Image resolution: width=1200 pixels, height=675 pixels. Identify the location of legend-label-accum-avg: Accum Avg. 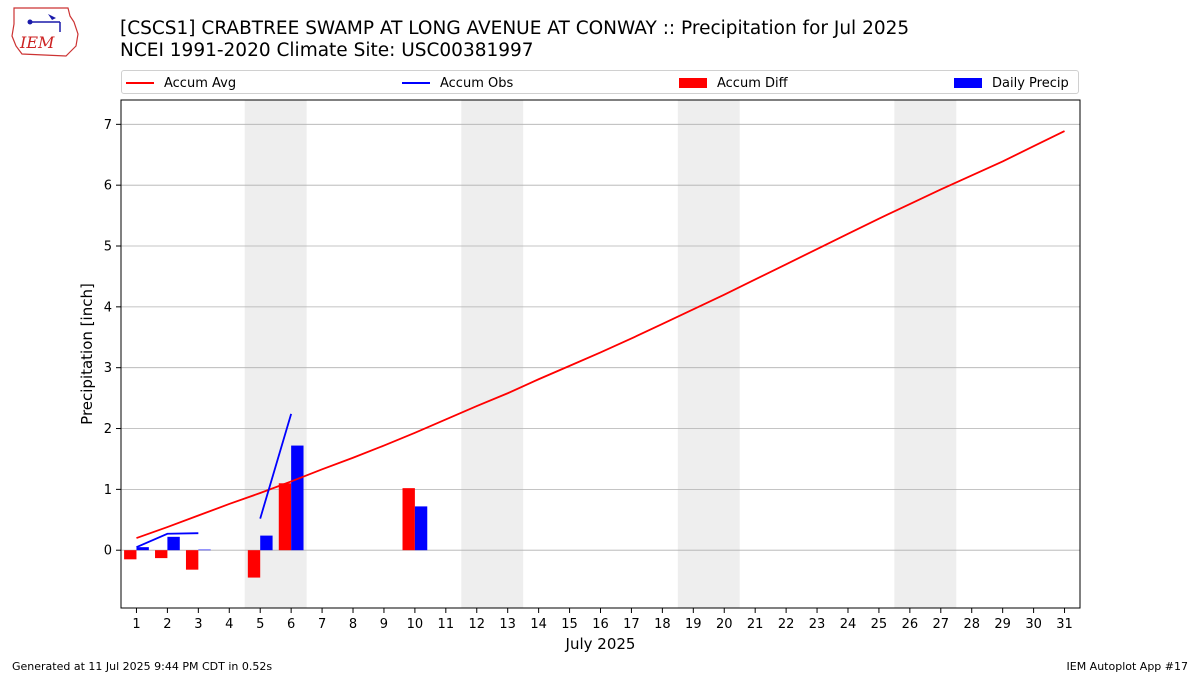
(200, 83).